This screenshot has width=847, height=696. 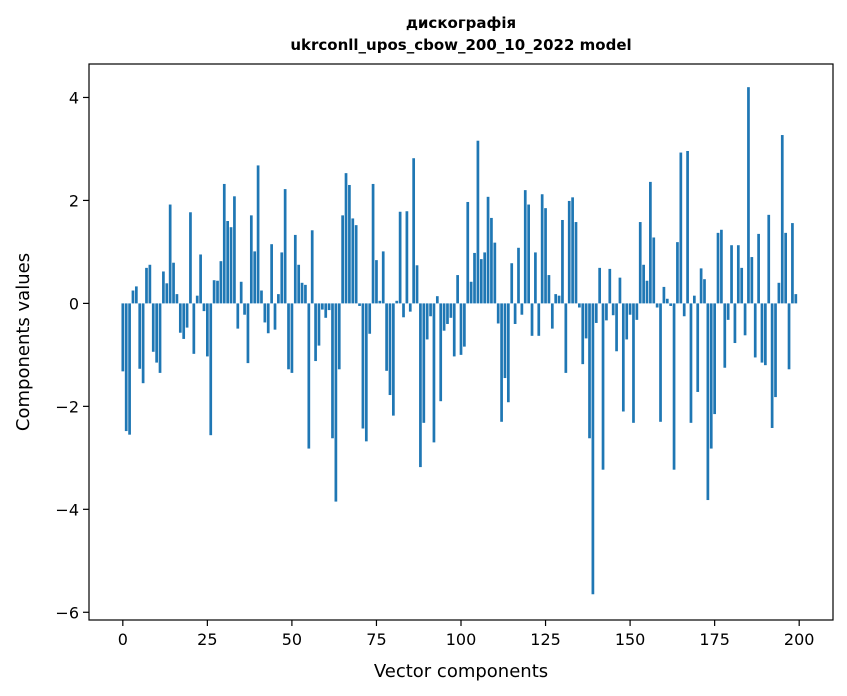 What do you see at coordinates (461, 639) in the screenshot?
I see `x-tick-label: 100` at bounding box center [461, 639].